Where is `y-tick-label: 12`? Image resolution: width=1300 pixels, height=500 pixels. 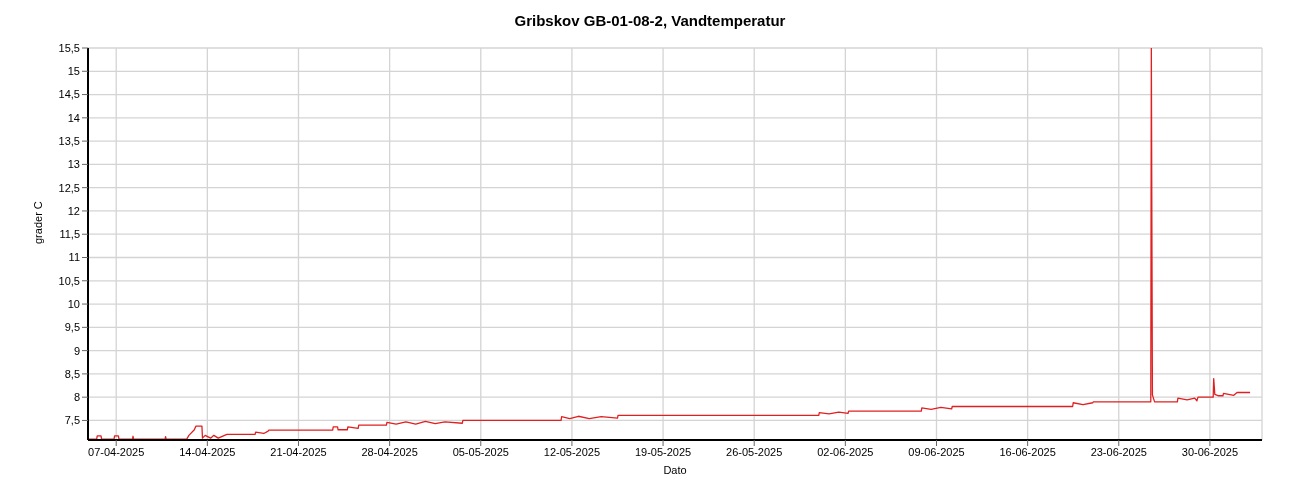 y-tick-label: 12 is located at coordinates (73, 210).